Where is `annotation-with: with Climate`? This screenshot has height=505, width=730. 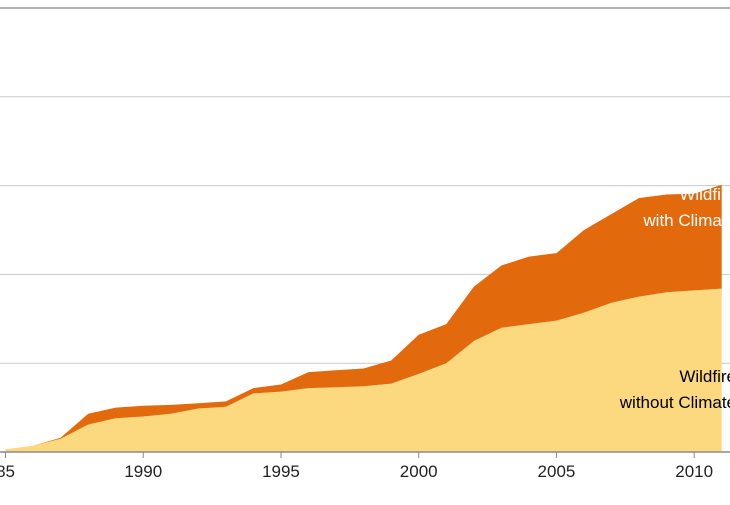 annotation-with: with Climate is located at coordinates (686, 220).